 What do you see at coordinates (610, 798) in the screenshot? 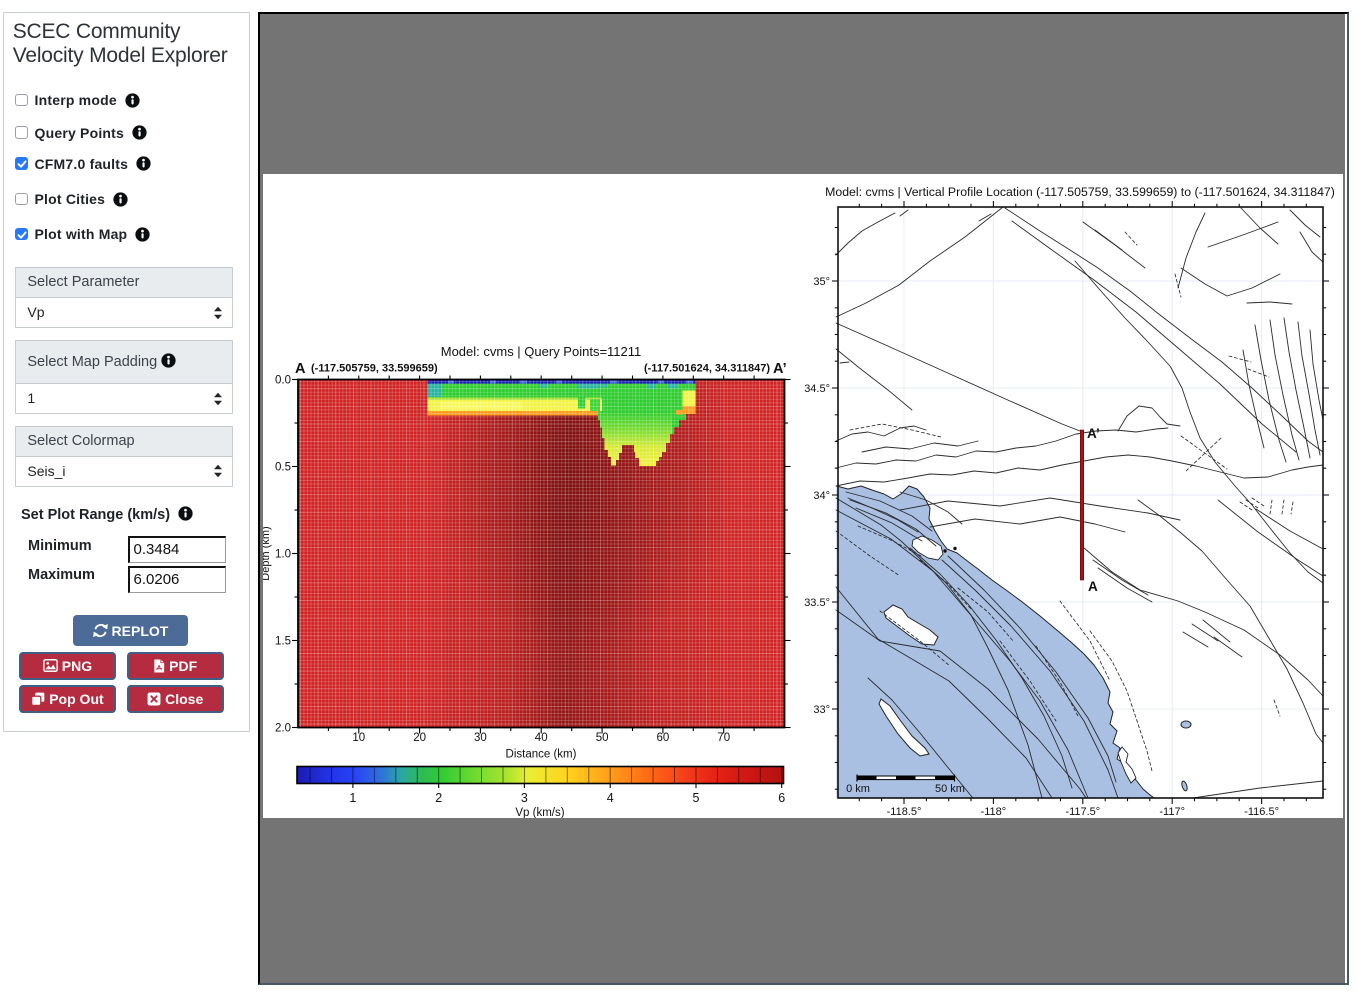
I see `svg-text: 4` at bounding box center [610, 798].